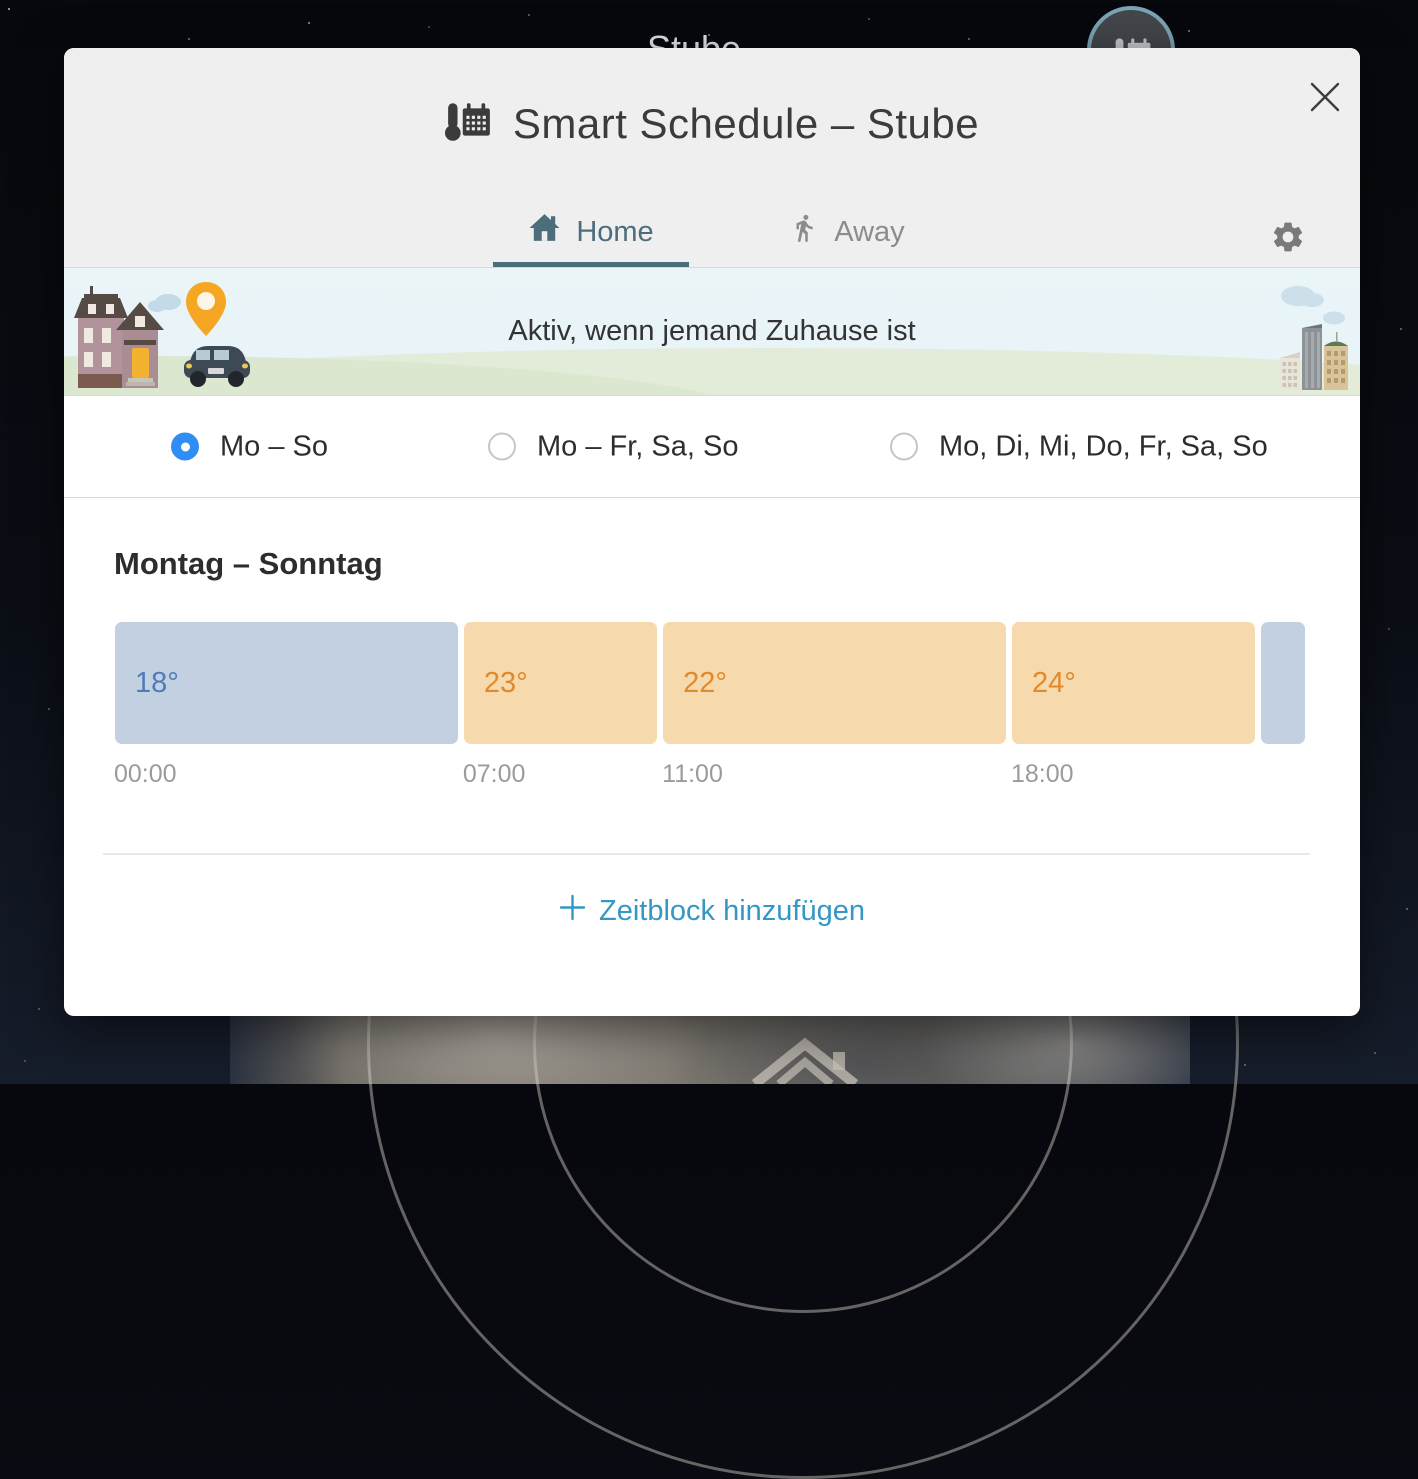  I want to click on radio-label: Mo, Di, Mi, Do, Fr, Sa, So, so click(1103, 446).